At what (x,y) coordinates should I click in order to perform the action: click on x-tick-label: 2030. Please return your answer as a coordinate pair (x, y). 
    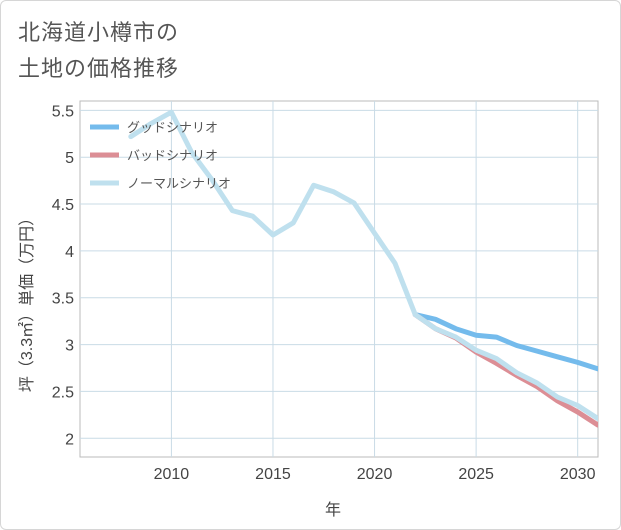
    Looking at the image, I should click on (578, 474).